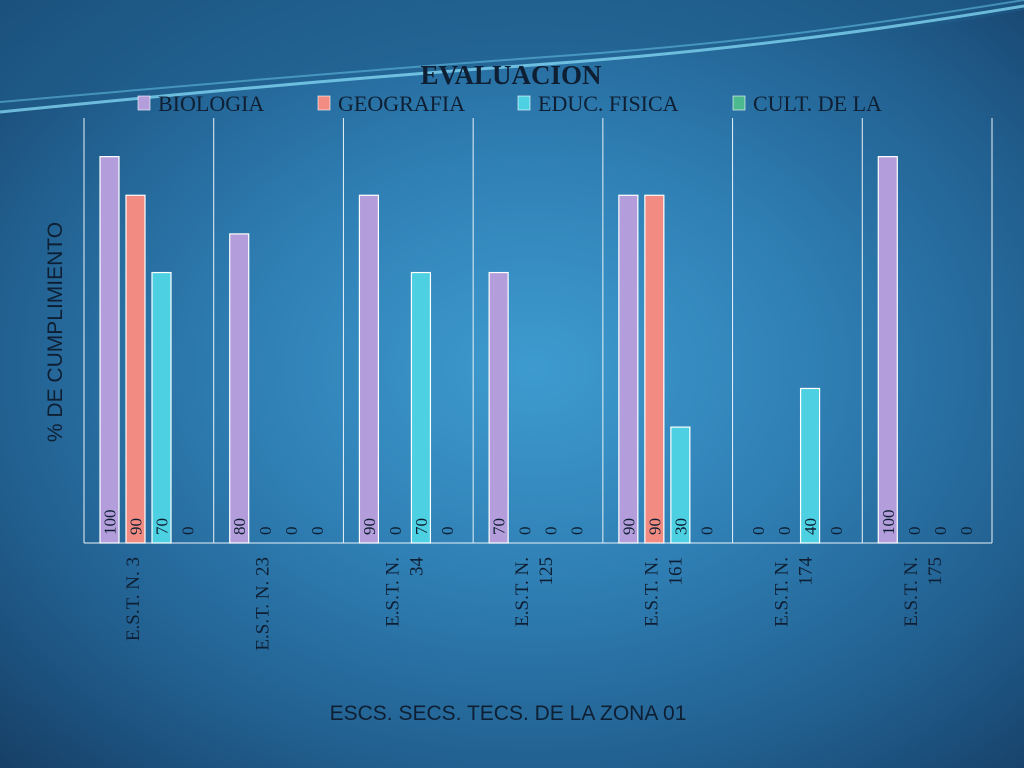  I want to click on x-tick-label: E.S.T. N. 125, so click(534, 592).